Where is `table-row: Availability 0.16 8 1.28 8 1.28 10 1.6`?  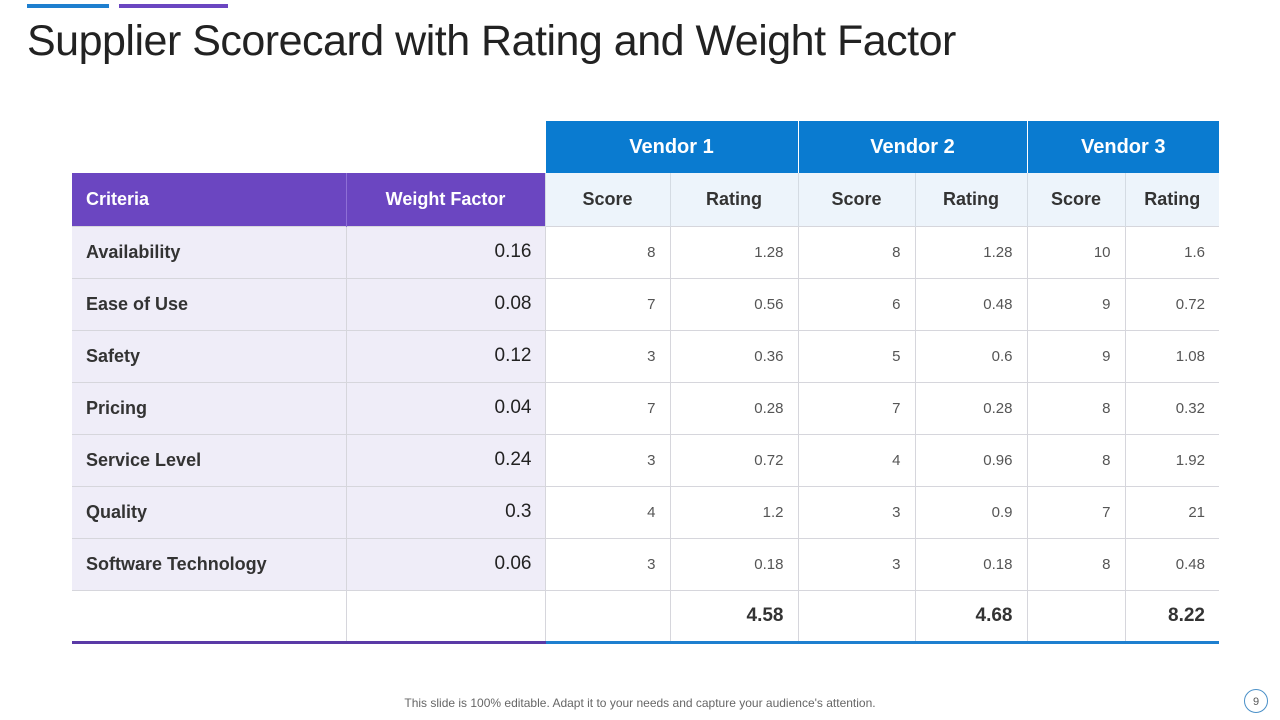
table-row: Availability 0.16 8 1.28 8 1.28 10 1.6 is located at coordinates (645, 251).